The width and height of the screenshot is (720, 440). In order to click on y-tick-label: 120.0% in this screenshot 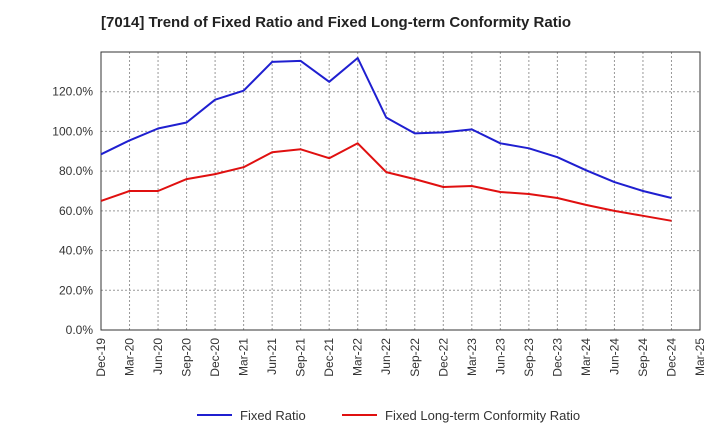, I will do `click(72, 92)`.